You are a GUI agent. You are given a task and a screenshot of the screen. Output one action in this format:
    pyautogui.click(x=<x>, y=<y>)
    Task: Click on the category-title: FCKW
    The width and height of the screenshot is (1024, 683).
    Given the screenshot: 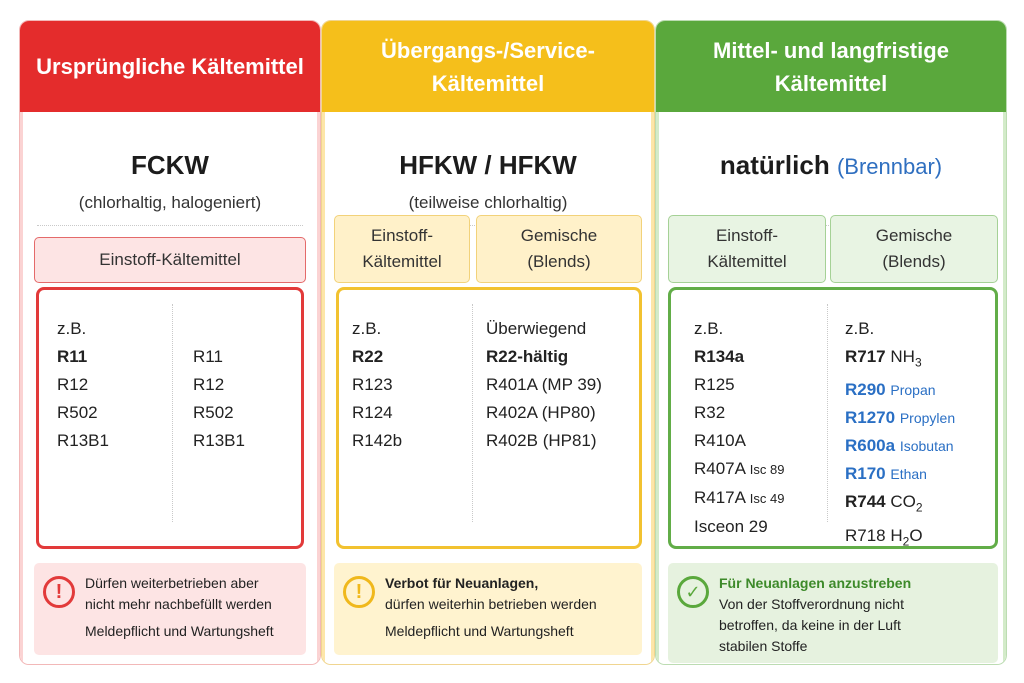 What is the action you would take?
    pyautogui.click(x=170, y=165)
    